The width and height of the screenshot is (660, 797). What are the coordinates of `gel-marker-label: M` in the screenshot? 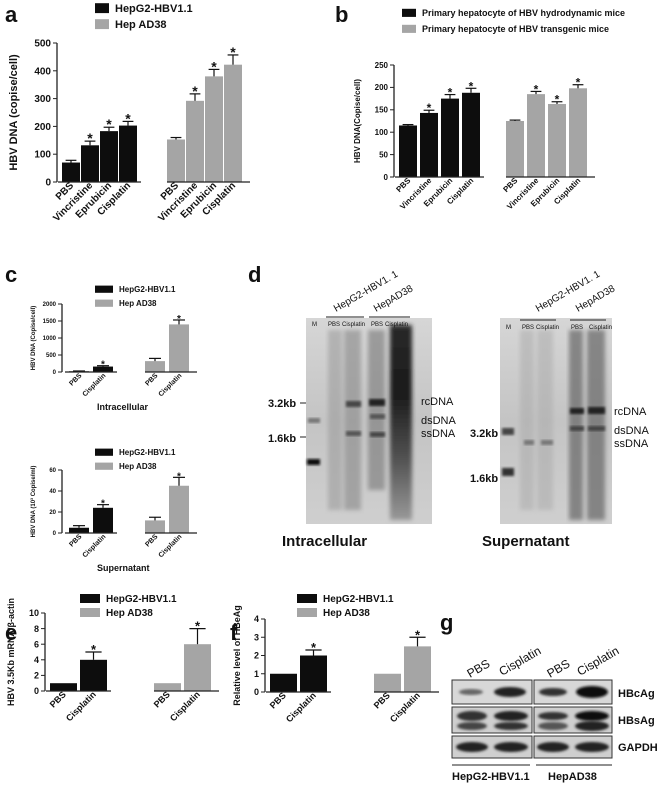 It's located at (314, 325).